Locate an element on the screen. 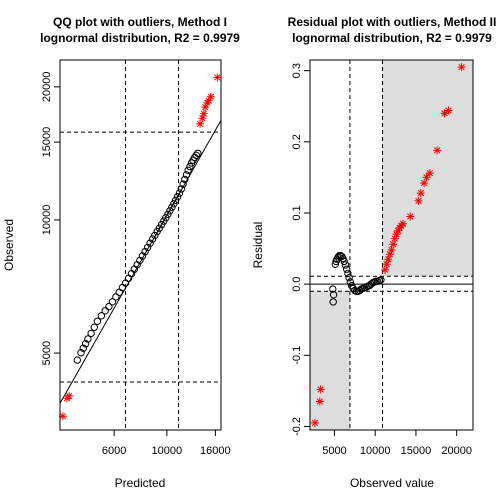 This screenshot has width=504, height=504. residual-y-tick-label: 0.0 is located at coordinates (297, 283).